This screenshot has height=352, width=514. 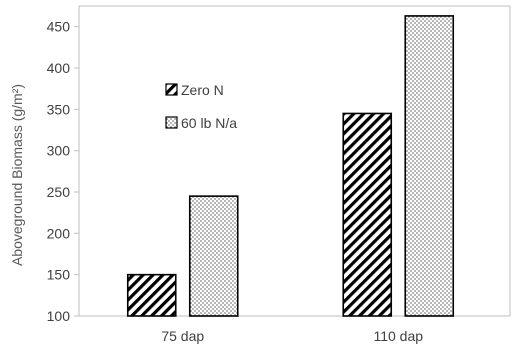 What do you see at coordinates (63, 171) in the screenshot?
I see `y-axis: 100 150 200 250 300 350 400 450` at bounding box center [63, 171].